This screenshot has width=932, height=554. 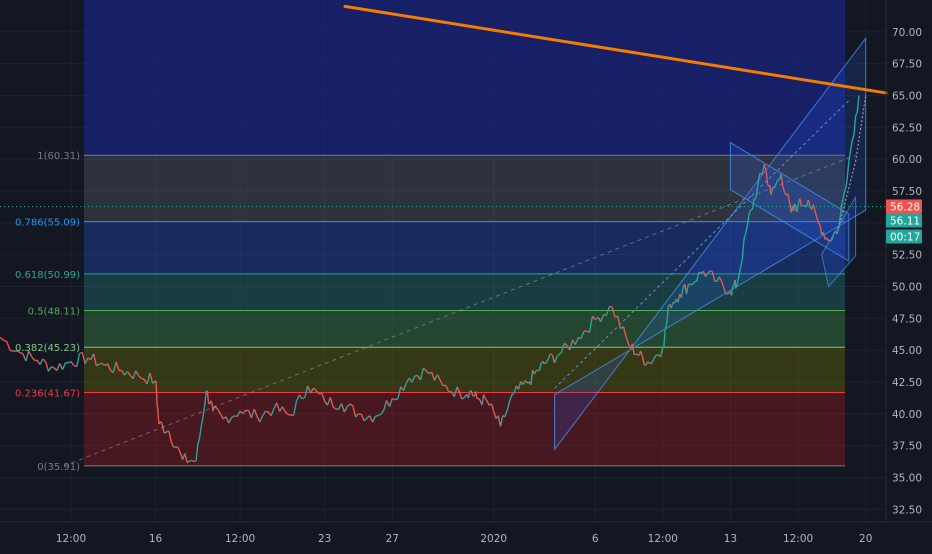 I want to click on price-badge-label: 56.28, so click(x=905, y=208).